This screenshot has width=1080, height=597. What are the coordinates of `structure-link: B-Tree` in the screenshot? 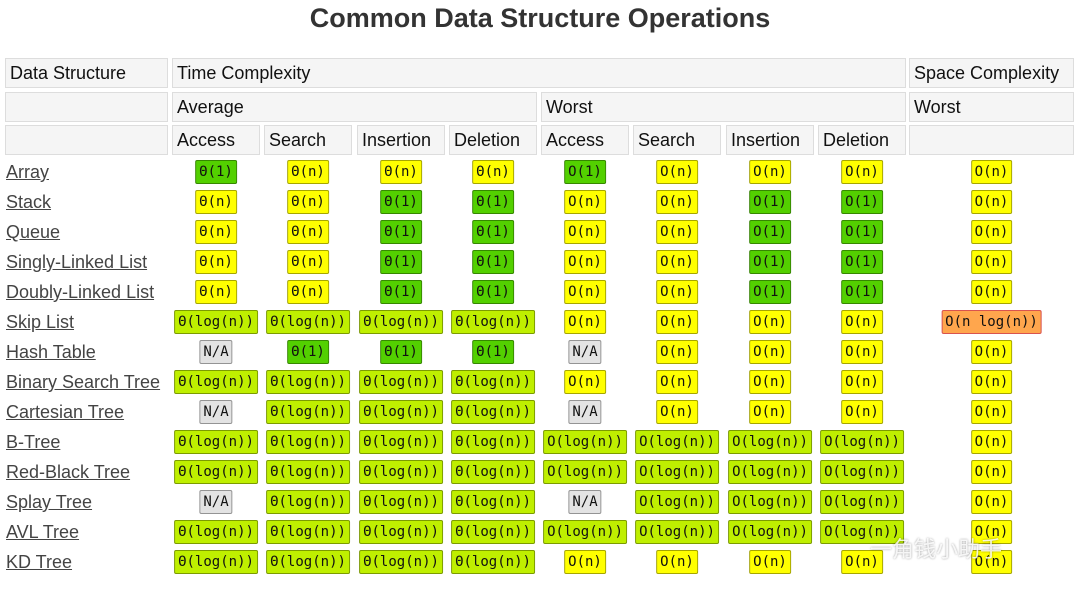 It's located at (33, 442).